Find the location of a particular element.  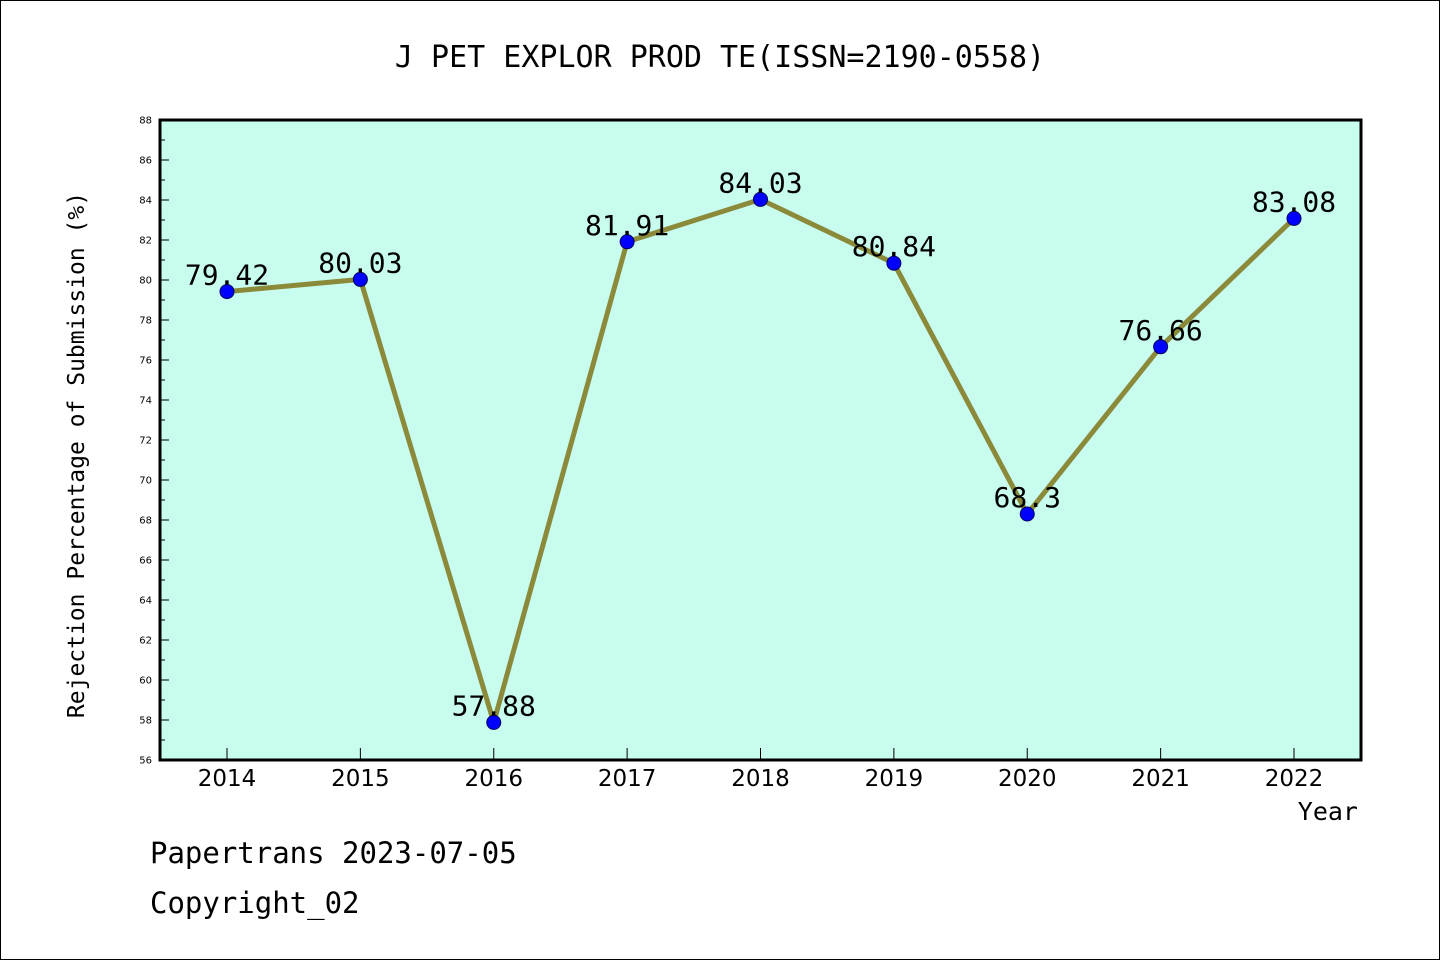

data-label: 57.88 is located at coordinates (494, 705).